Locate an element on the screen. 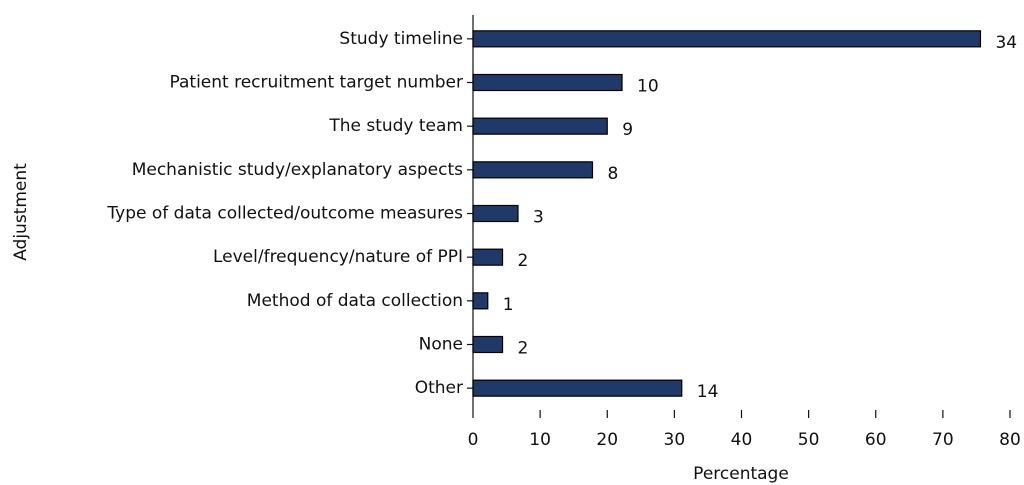  y-tick-label: Study timeline is located at coordinates (401, 39).